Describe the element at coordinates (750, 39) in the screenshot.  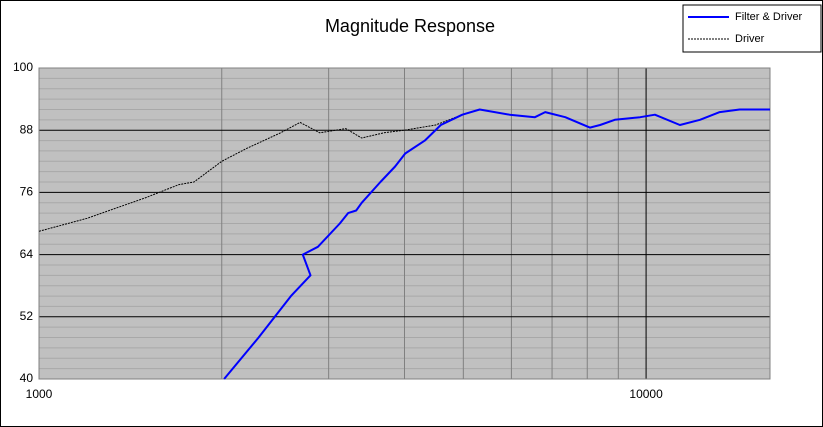
I see `legend-label: Driver` at that location.